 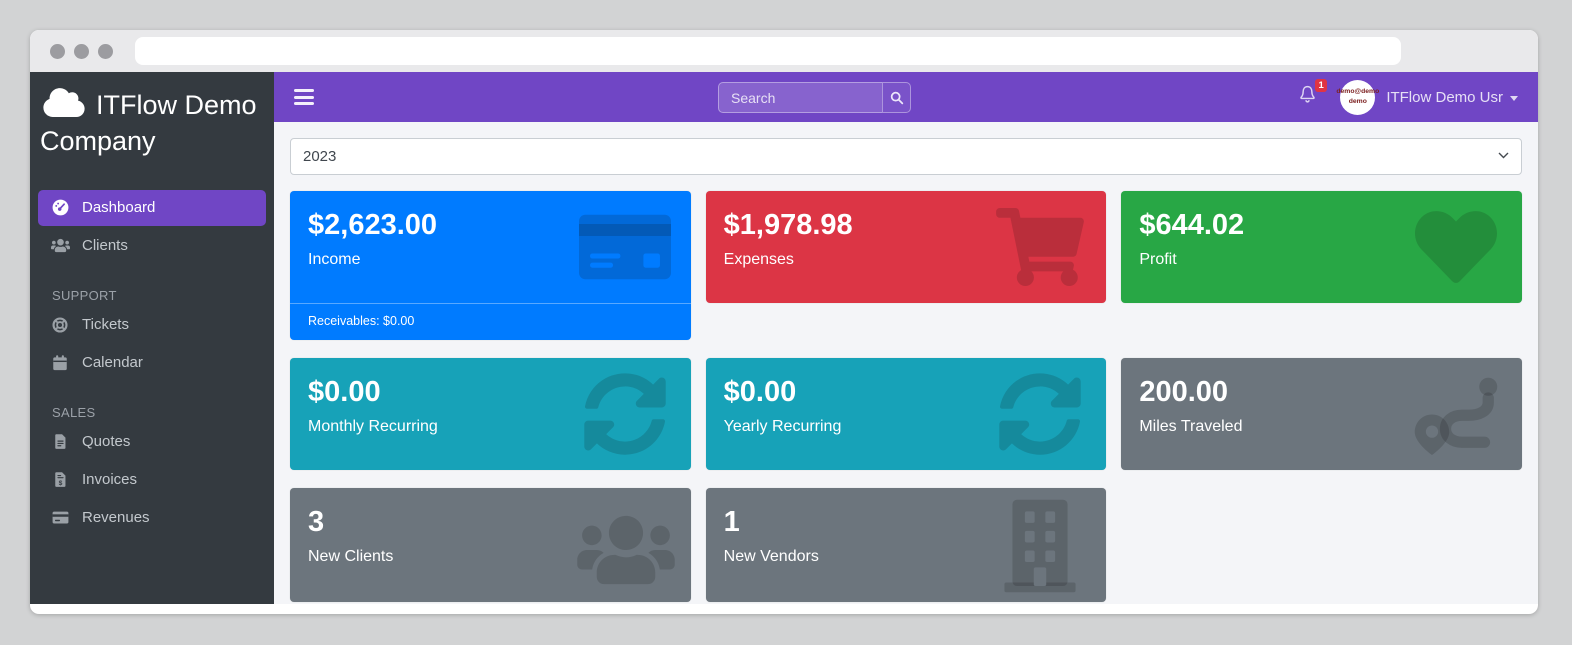 What do you see at coordinates (334, 259) in the screenshot?
I see `income-label: Income` at bounding box center [334, 259].